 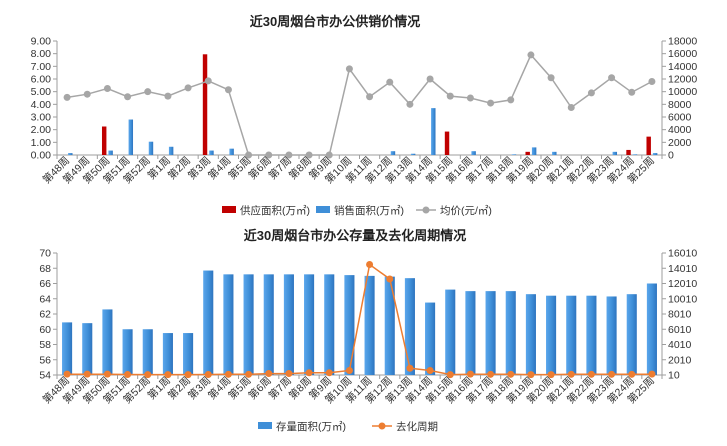 What do you see at coordinates (41, 42) in the screenshot?
I see `left-tick-label: 9.00` at bounding box center [41, 42].